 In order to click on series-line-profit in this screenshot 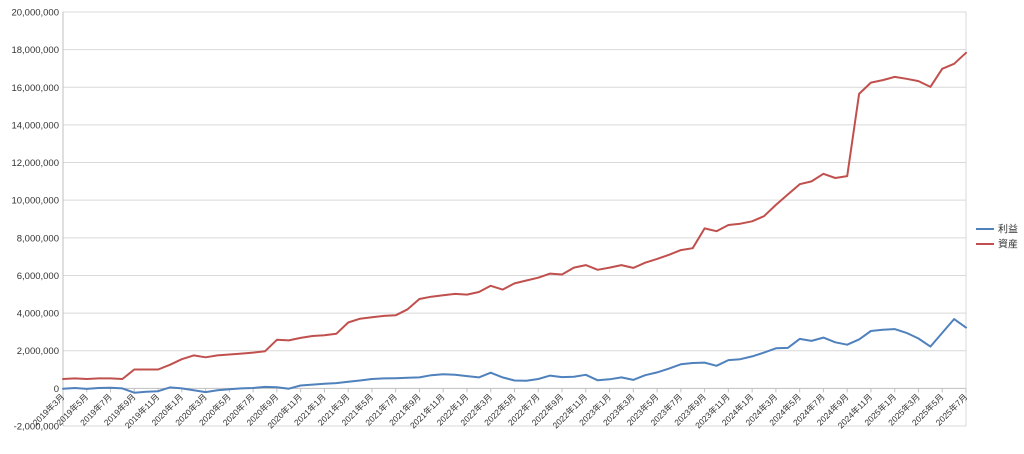, I will do `click(514, 356)`.